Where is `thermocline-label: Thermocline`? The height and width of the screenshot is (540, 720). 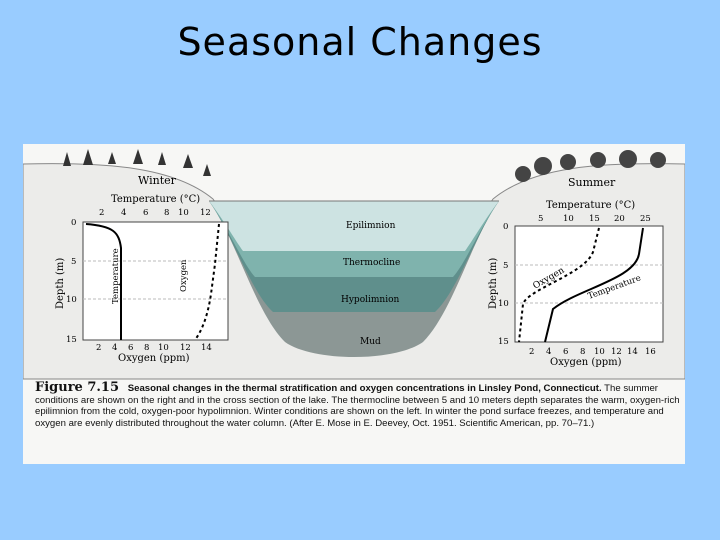
thermocline-label: Thermocline is located at coordinates (371, 263).